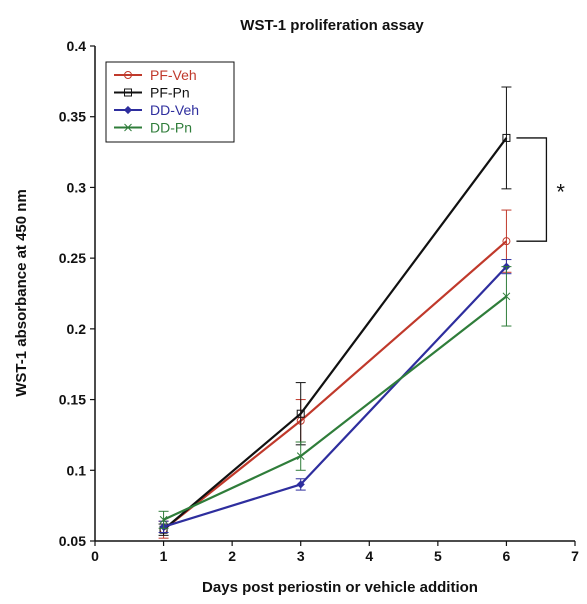 The image size is (587, 604). What do you see at coordinates (173, 75) in the screenshot?
I see `legend-label: PF-Veh` at bounding box center [173, 75].